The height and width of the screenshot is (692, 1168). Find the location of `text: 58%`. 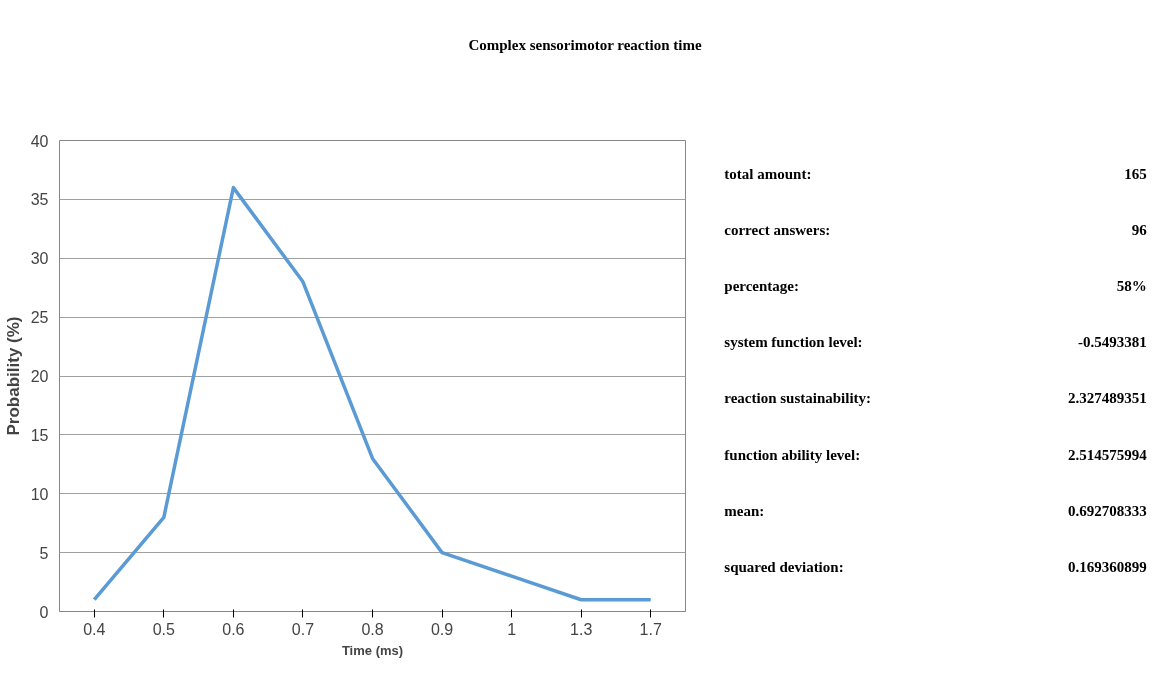

text: 58% is located at coordinates (1131, 286).